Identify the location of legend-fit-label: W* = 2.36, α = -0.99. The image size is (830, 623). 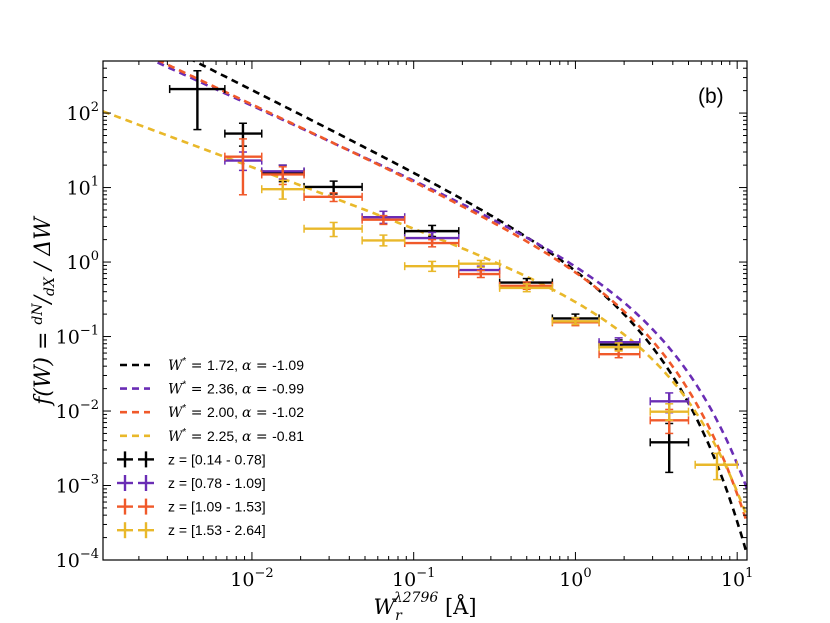
(236, 389).